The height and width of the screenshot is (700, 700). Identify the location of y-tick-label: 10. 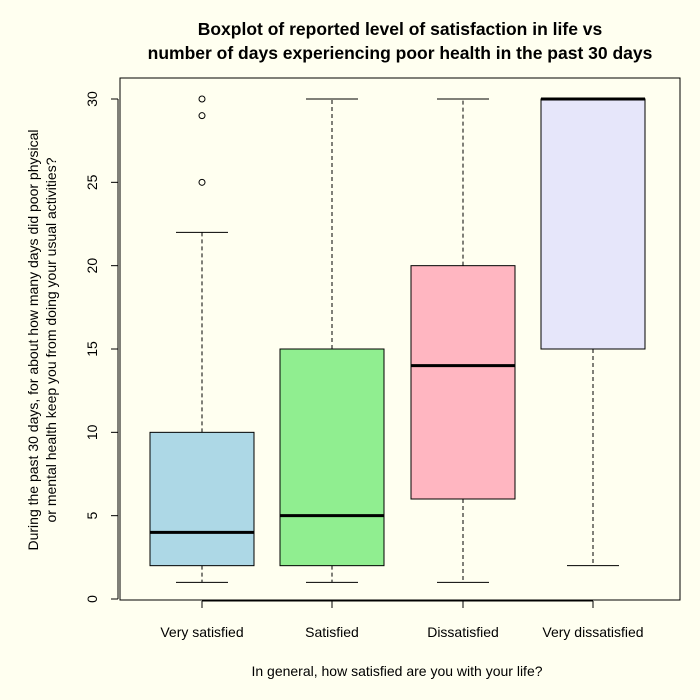
(92, 432).